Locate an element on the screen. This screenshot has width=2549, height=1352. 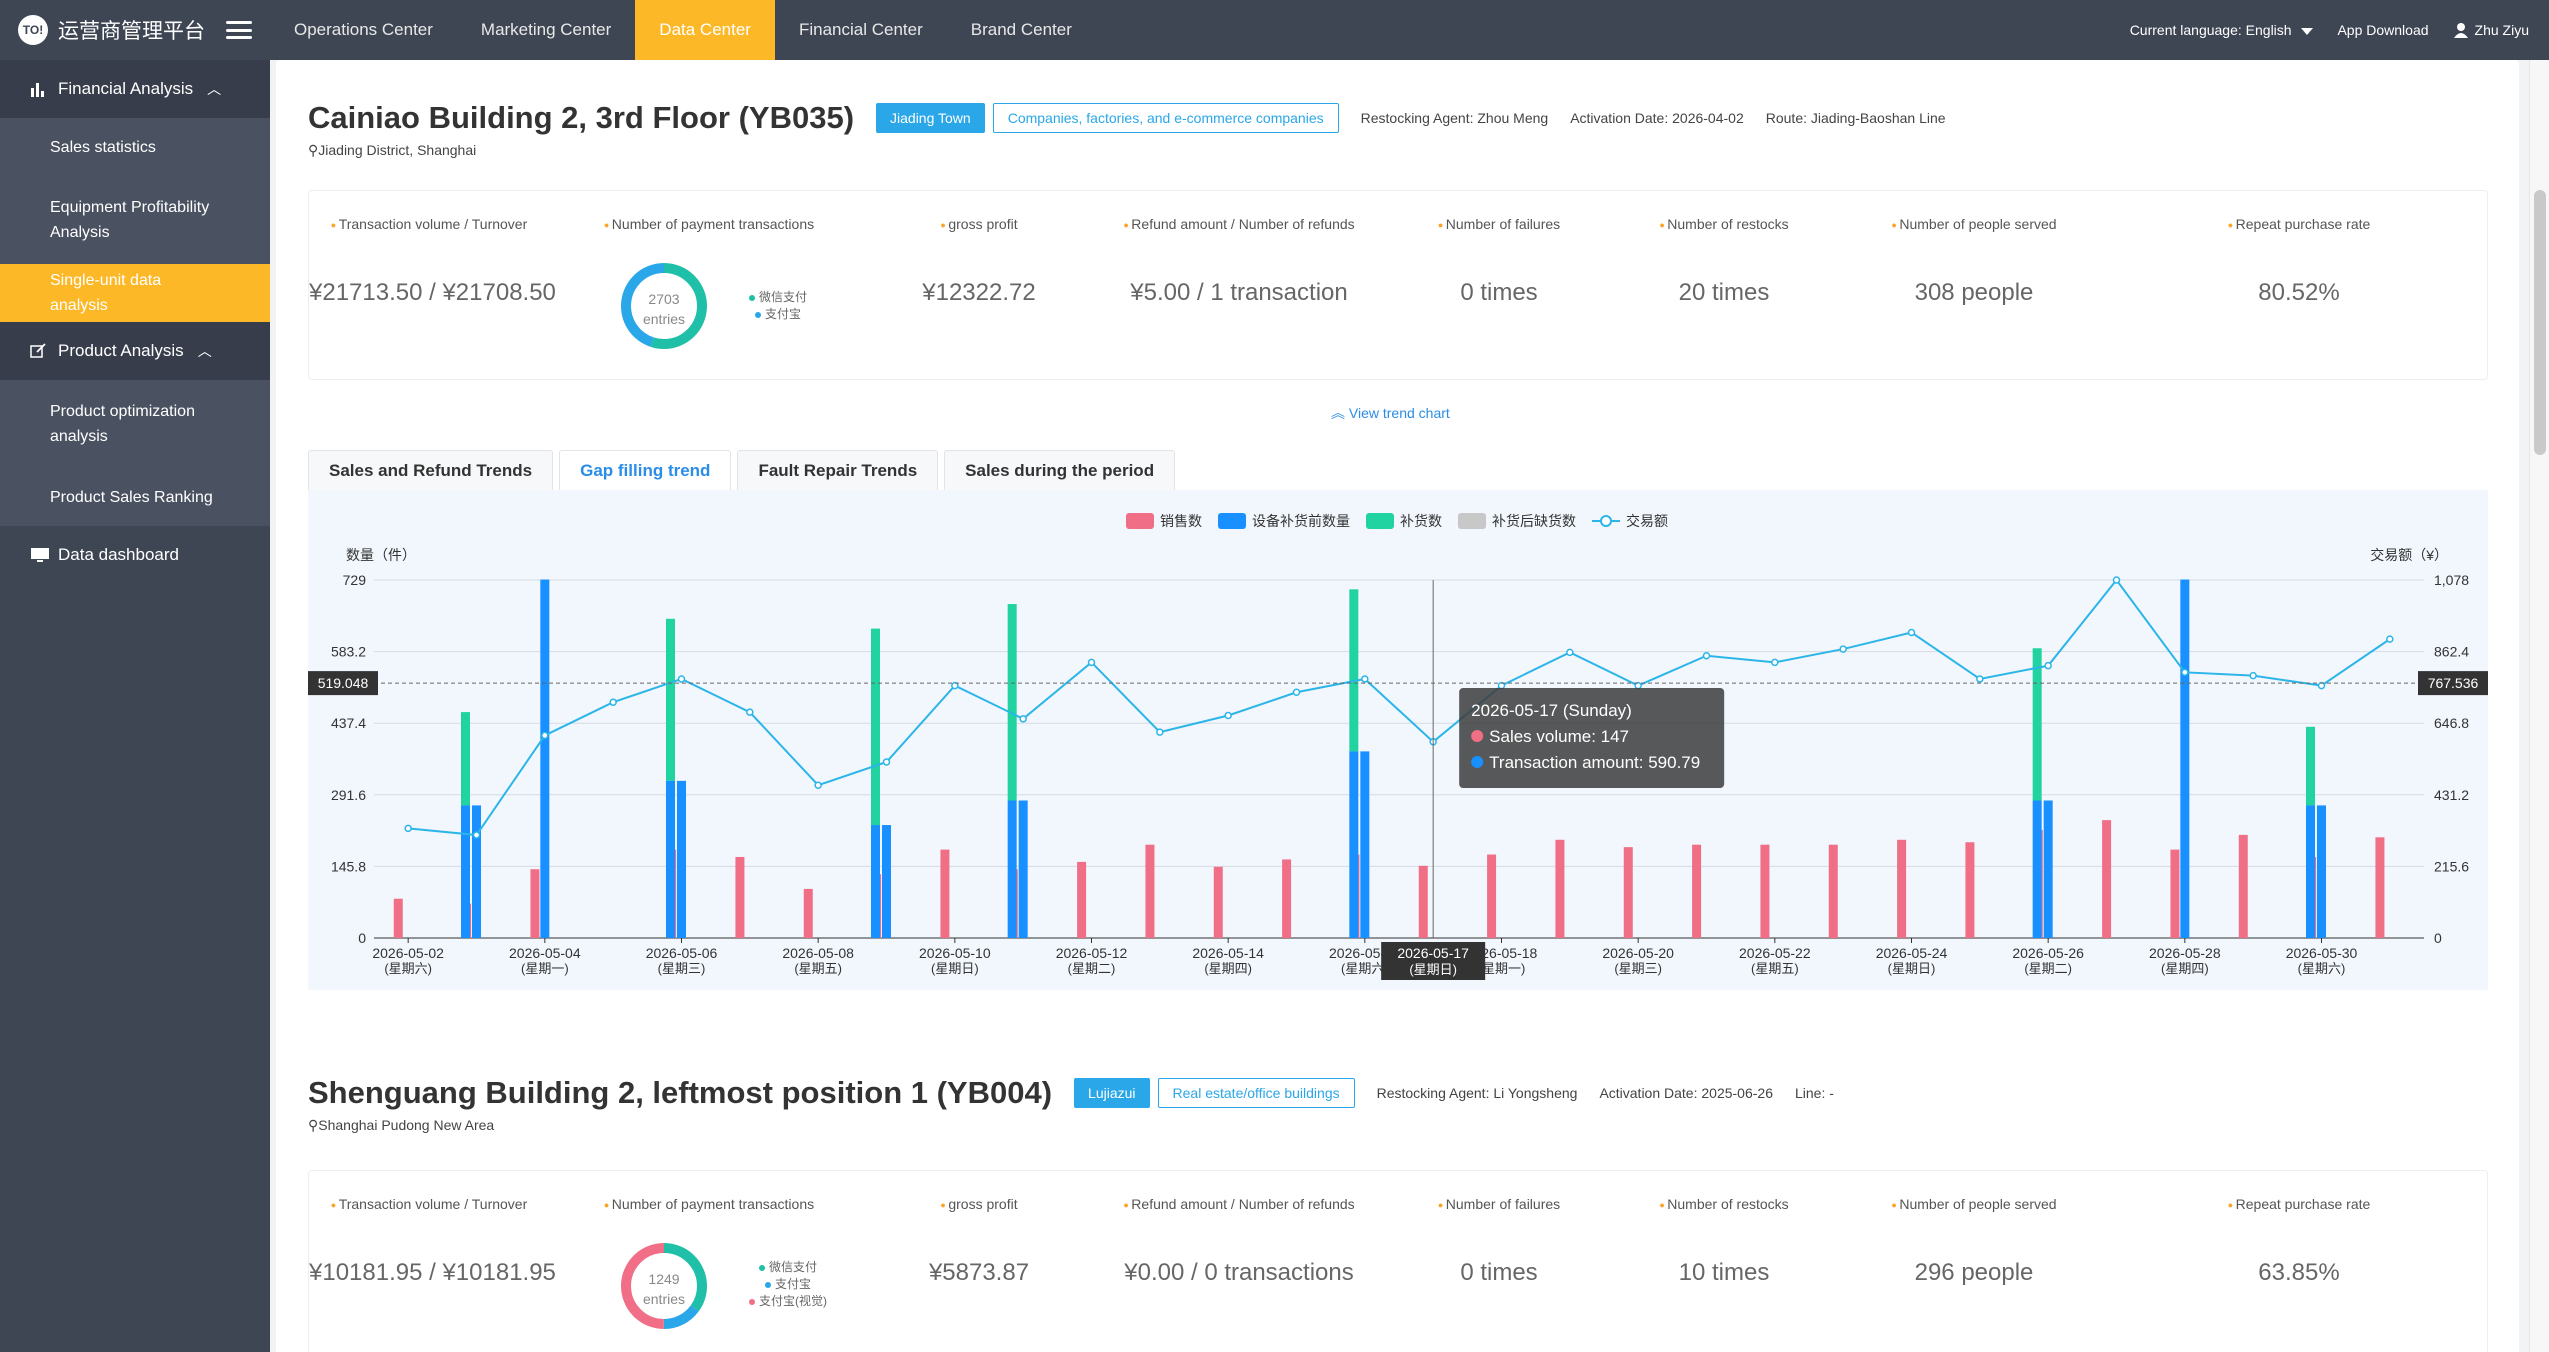
stat-label: Refund amount / Number of refunds is located at coordinates (1239, 1204).